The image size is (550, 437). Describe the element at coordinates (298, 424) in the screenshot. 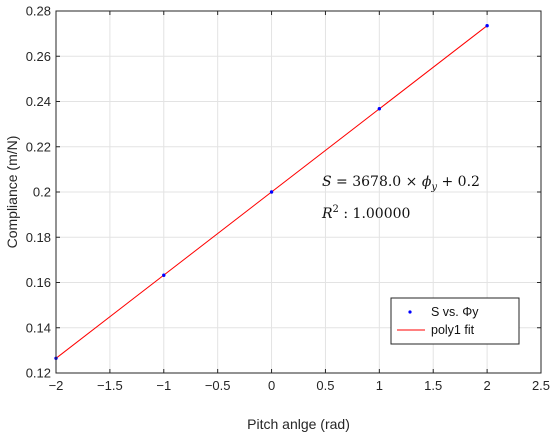

I see `x-axis-label: Pitch anlge (rad)` at that location.